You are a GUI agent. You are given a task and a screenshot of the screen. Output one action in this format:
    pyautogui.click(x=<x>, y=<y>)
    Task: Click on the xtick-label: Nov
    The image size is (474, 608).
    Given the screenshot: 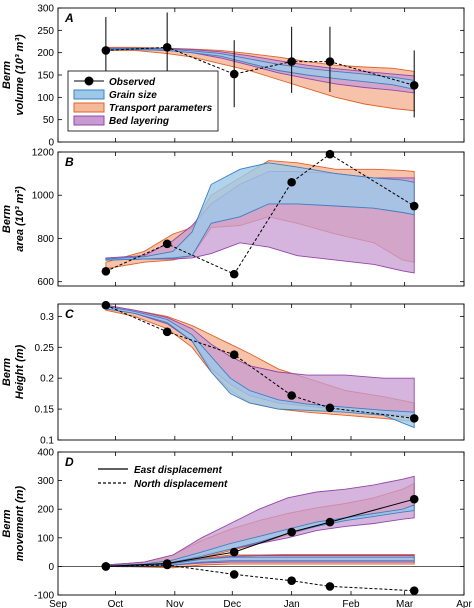 What is the action you would take?
    pyautogui.click(x=175, y=603)
    